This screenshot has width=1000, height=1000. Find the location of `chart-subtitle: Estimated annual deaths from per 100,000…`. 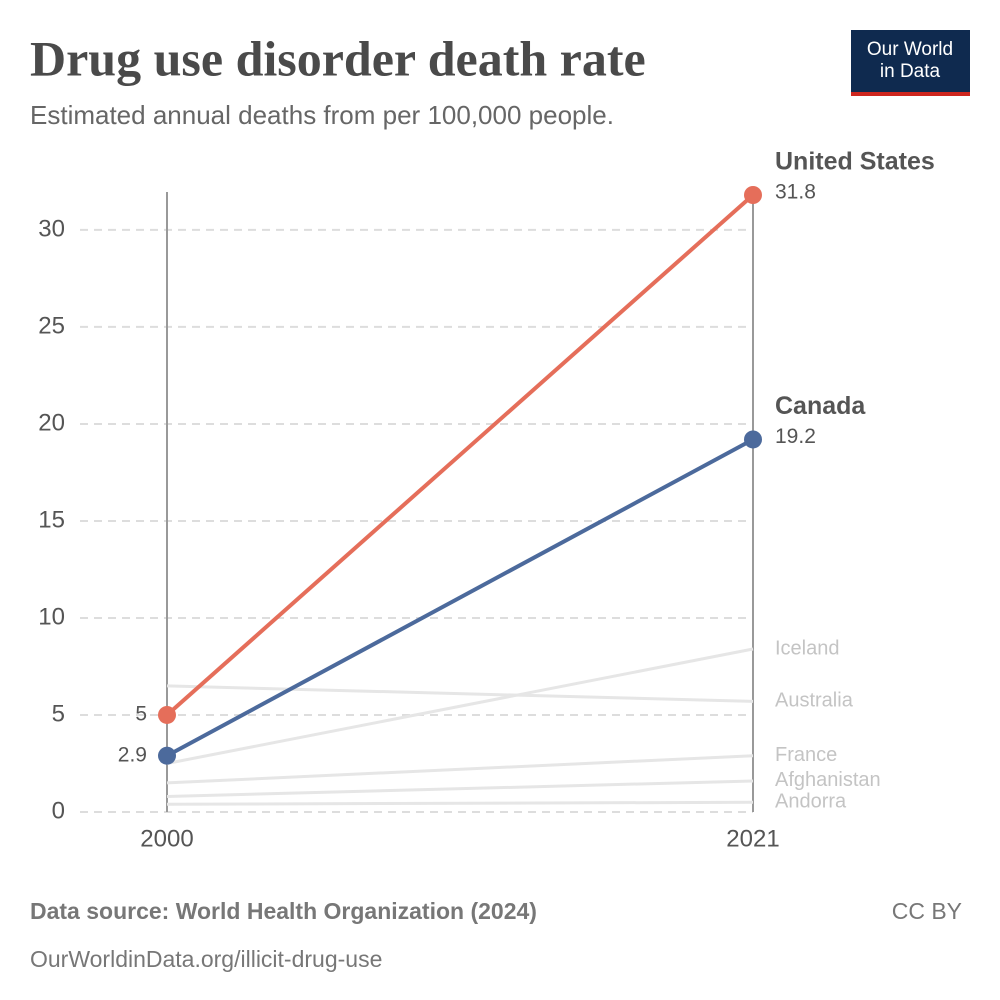

chart-subtitle: Estimated annual deaths from per 100,000… is located at coordinates (322, 115).